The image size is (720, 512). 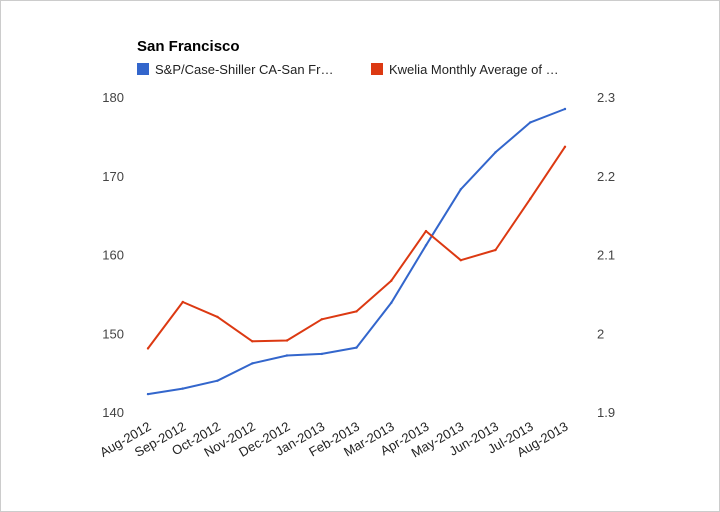 I want to click on legend-swatch-case-shiller, so click(x=143, y=69).